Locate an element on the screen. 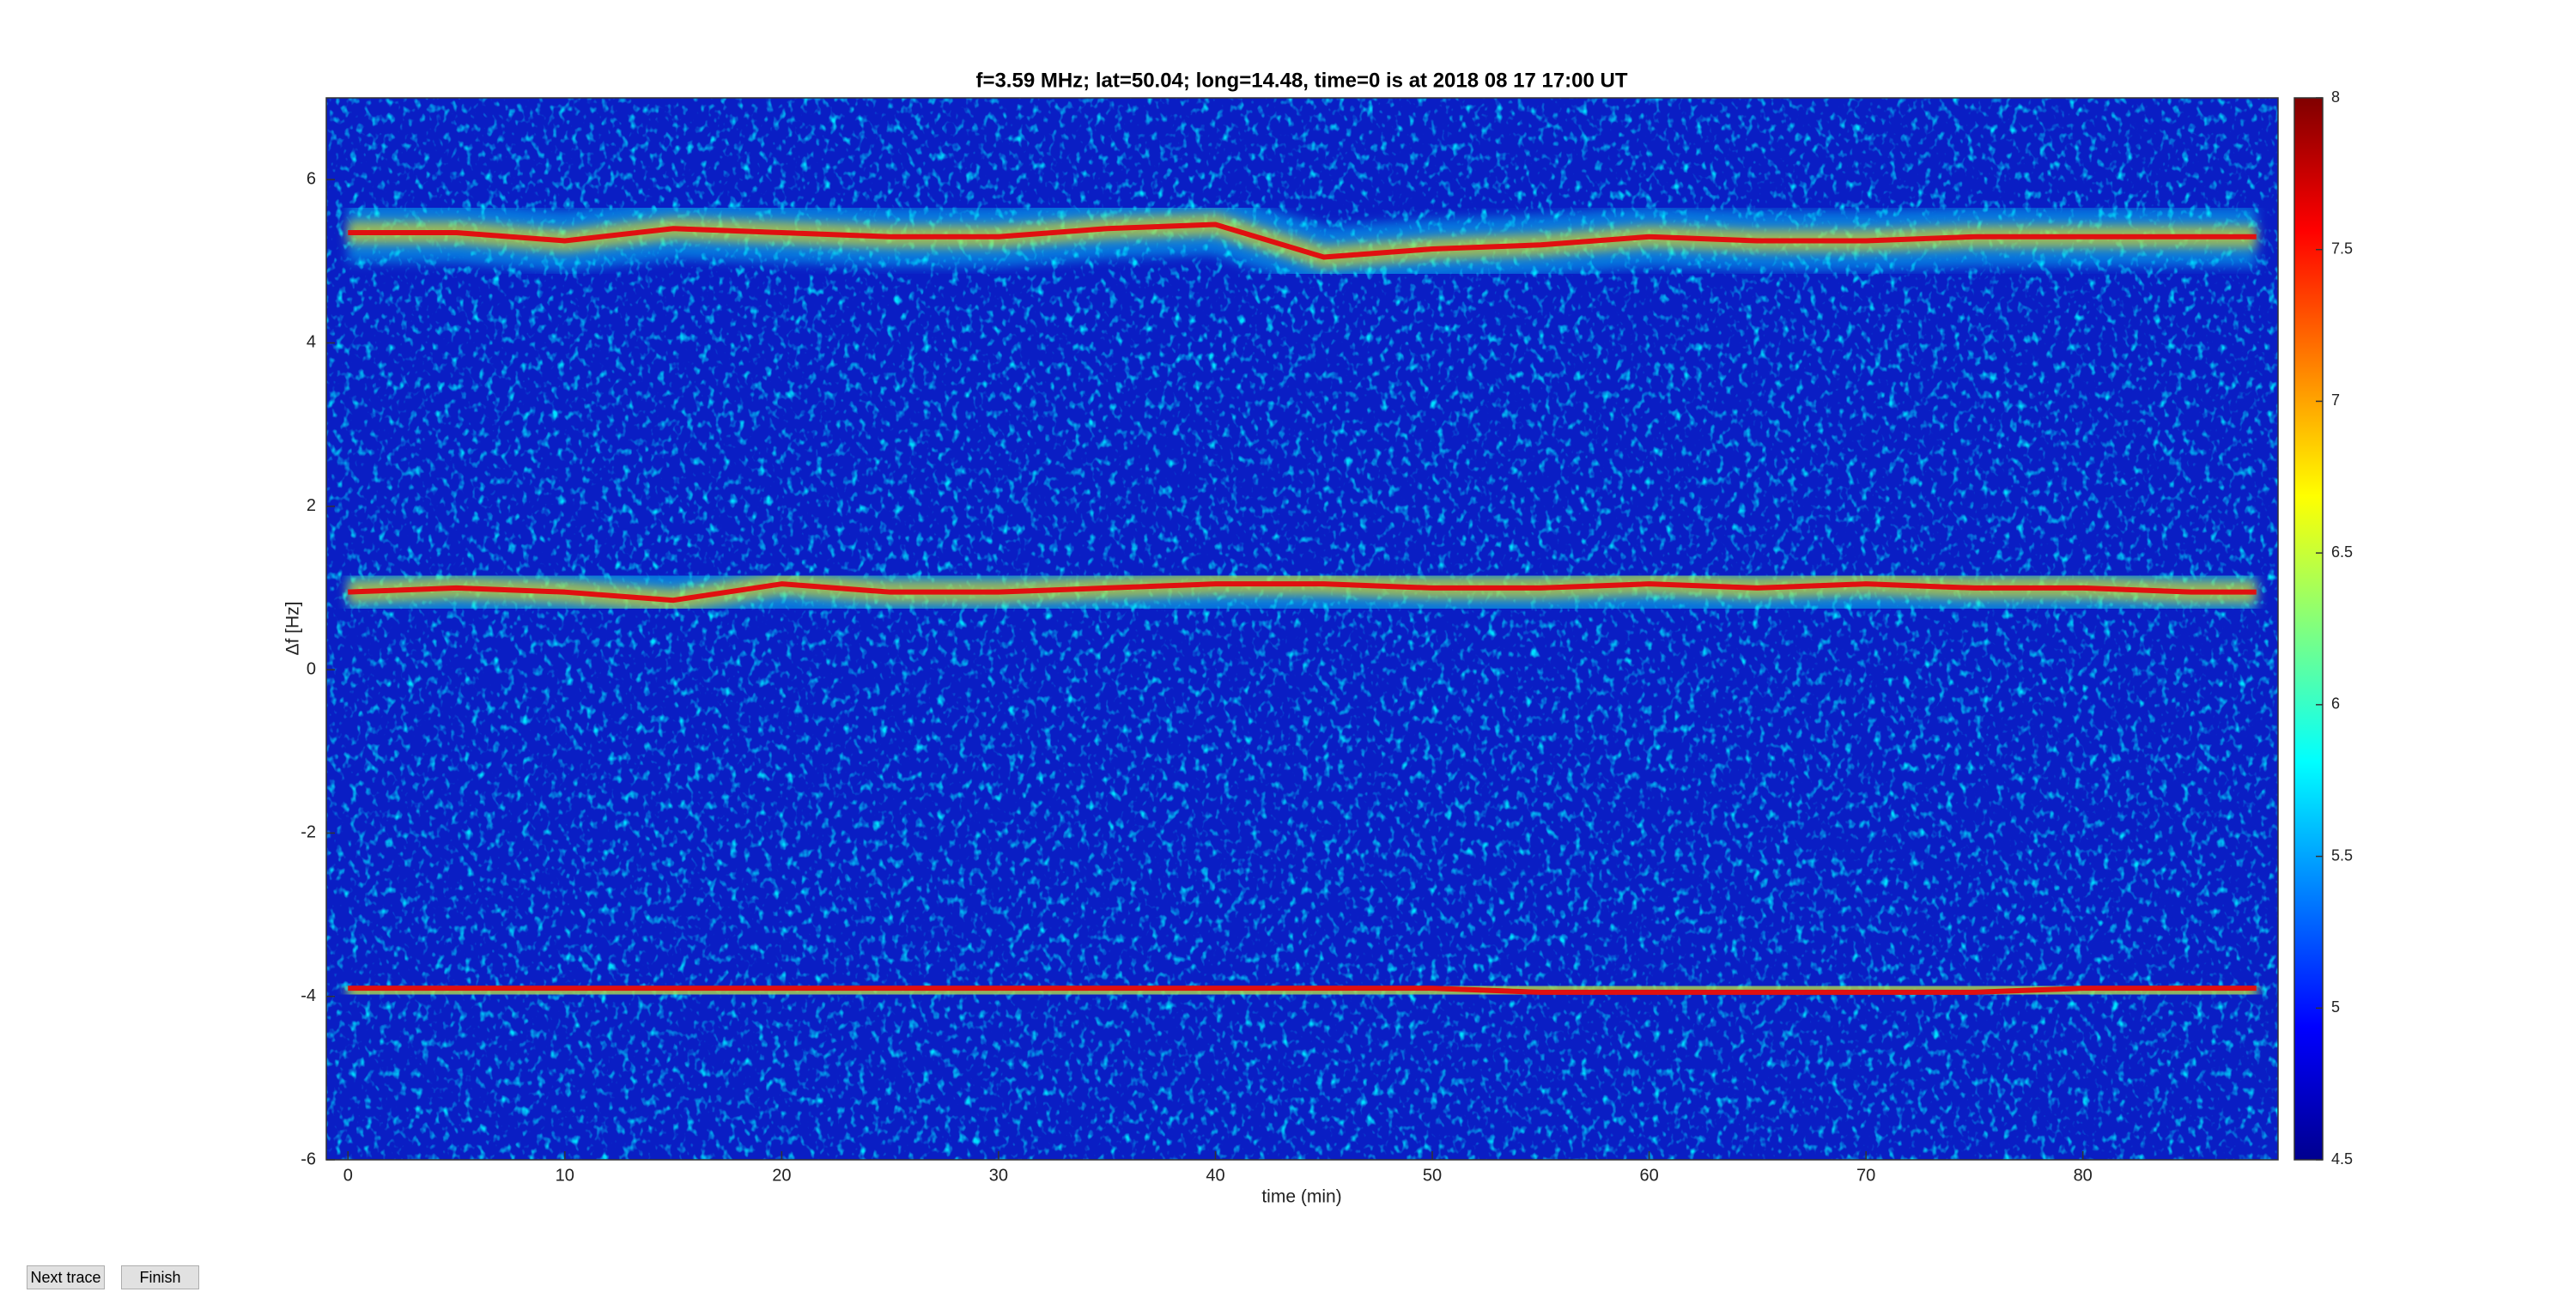  colorbar-tick-label: 6 is located at coordinates (2335, 704).